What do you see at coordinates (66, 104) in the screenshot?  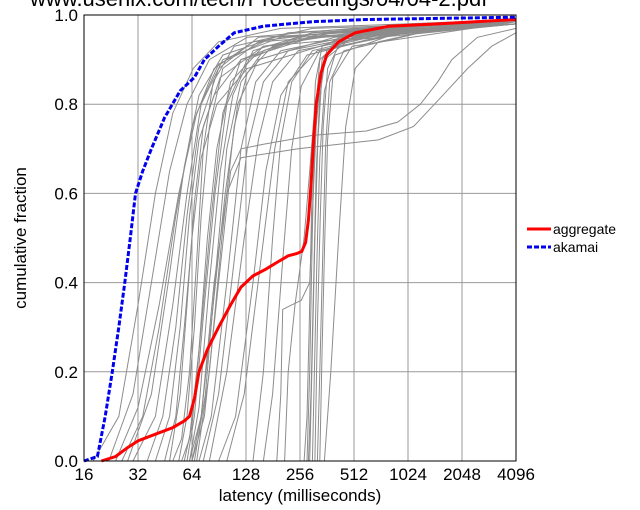 I see `y-tick-label-4: 0.8` at bounding box center [66, 104].